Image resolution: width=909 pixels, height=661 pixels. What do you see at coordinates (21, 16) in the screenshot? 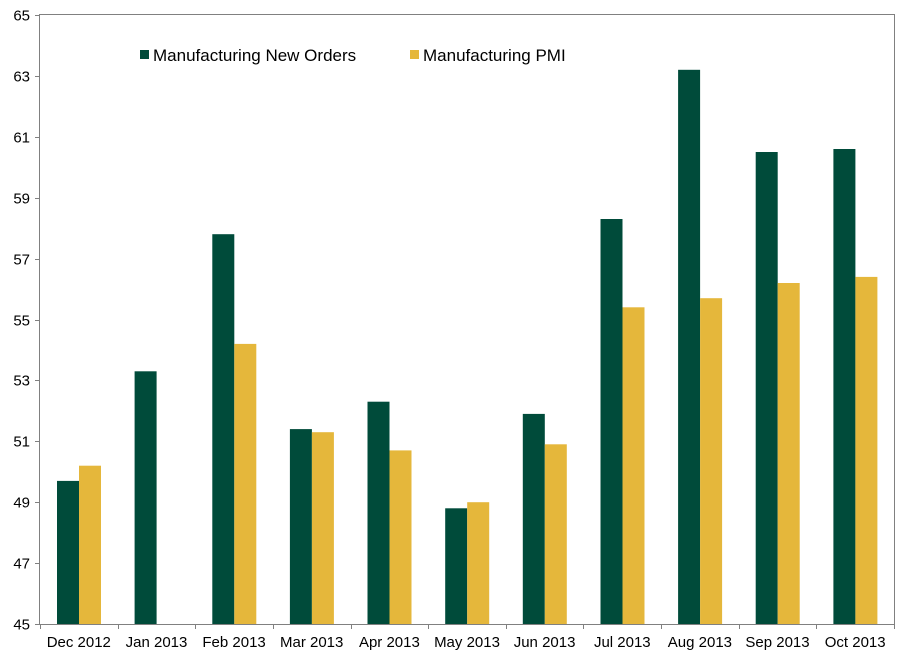
I see `y-tick-label-65: 65` at bounding box center [21, 16].